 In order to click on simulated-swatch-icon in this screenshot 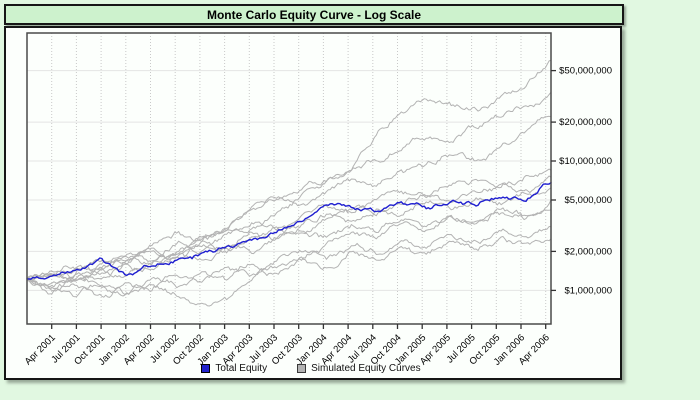, I will do `click(302, 368)`.